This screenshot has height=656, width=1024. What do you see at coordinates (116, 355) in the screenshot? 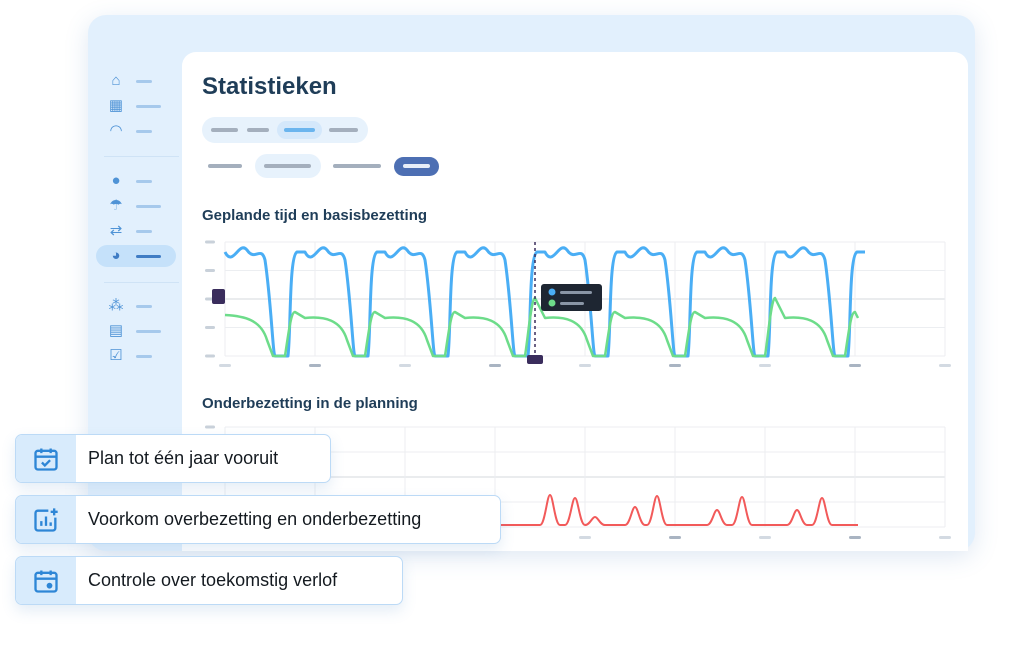
I see `calendar-check-icon: ☑` at bounding box center [116, 355].